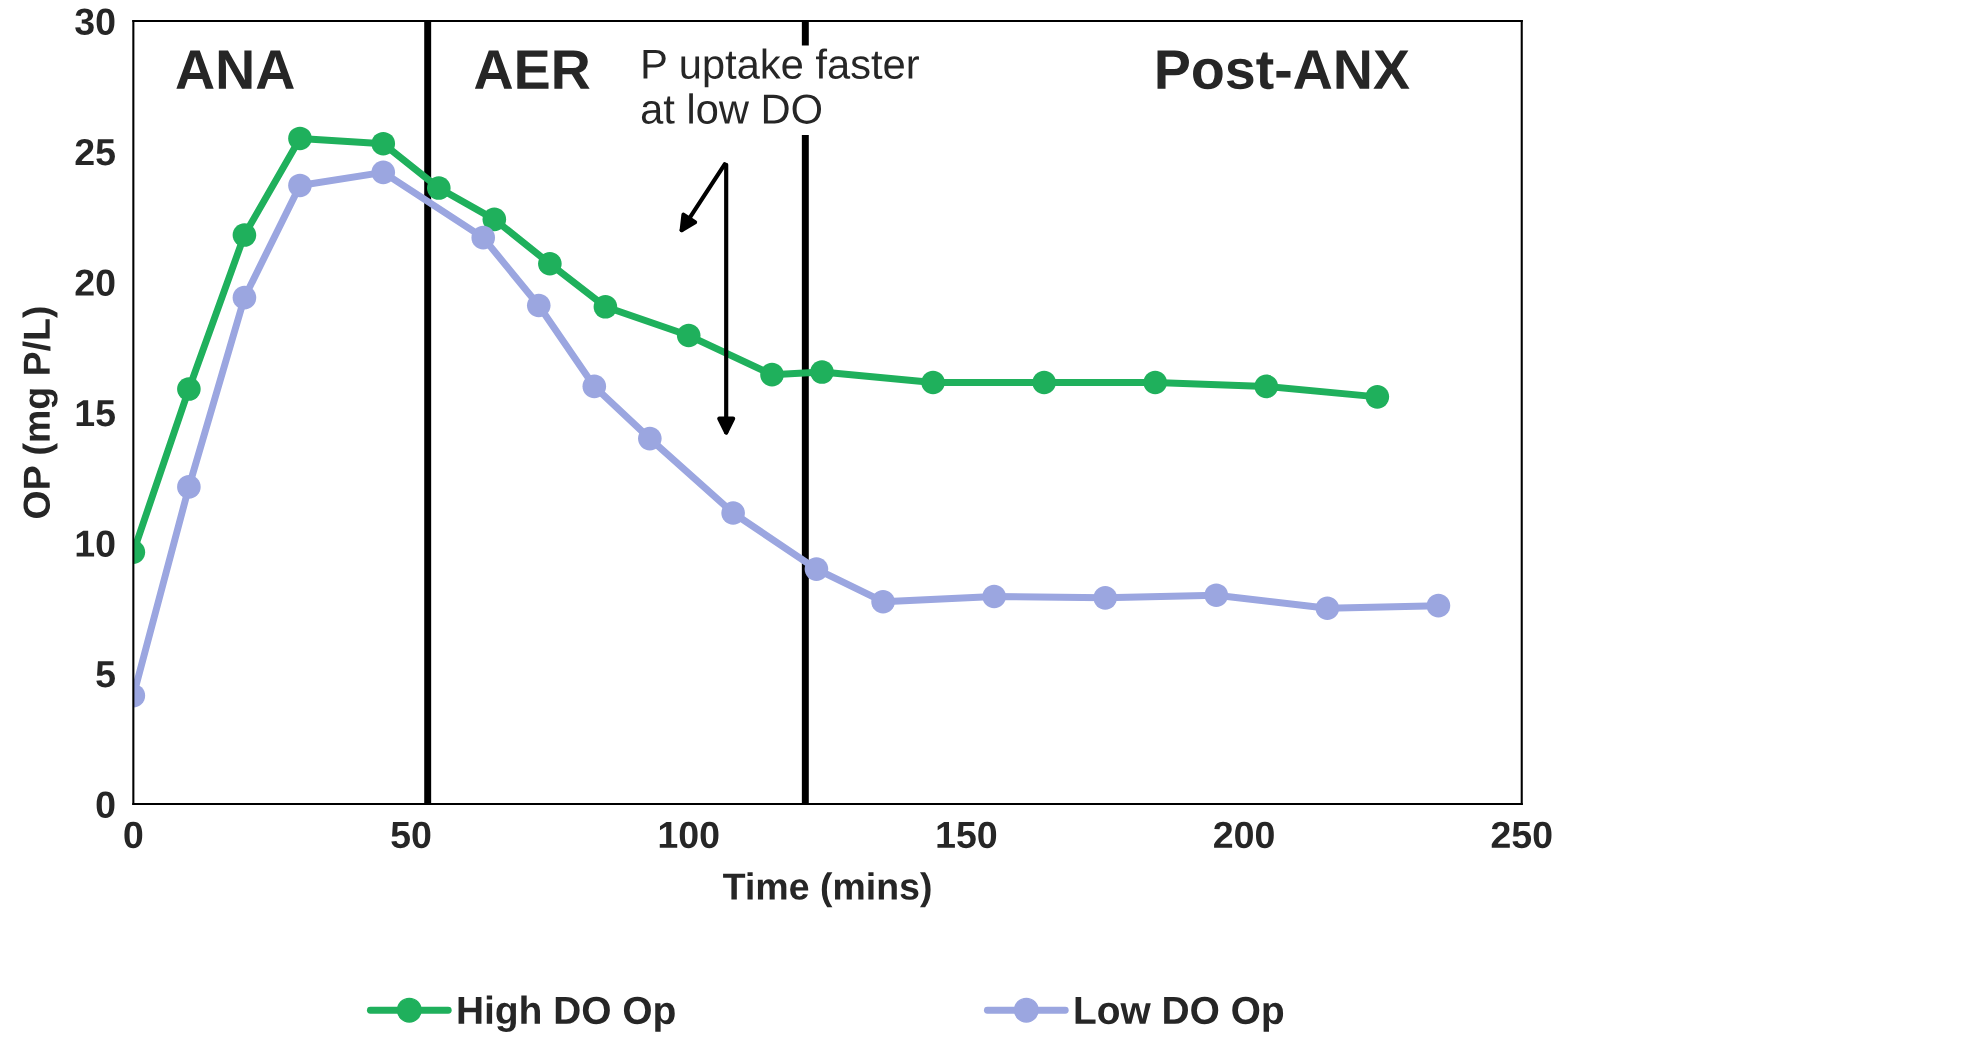 This screenshot has width=1961, height=1051. What do you see at coordinates (967, 835) in the screenshot?
I see `x-tick-label: 150` at bounding box center [967, 835].